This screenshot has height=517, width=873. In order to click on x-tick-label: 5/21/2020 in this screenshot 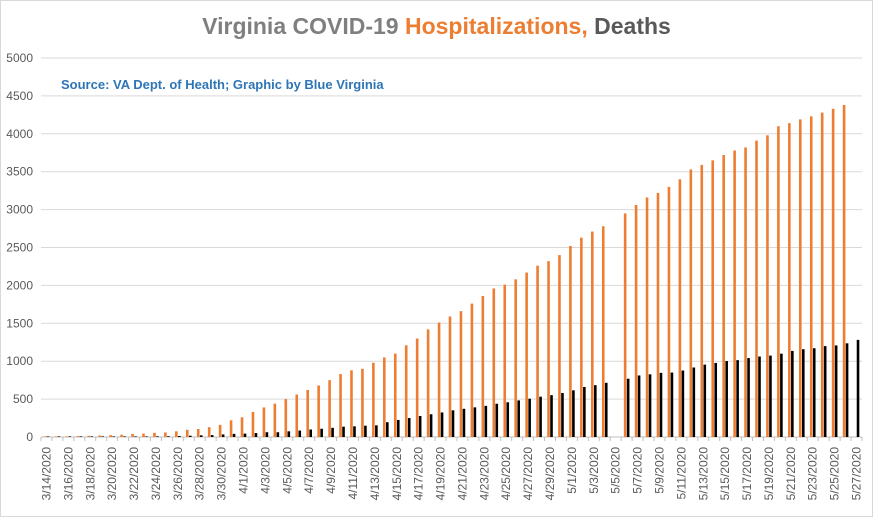, I will do `click(791, 474)`.